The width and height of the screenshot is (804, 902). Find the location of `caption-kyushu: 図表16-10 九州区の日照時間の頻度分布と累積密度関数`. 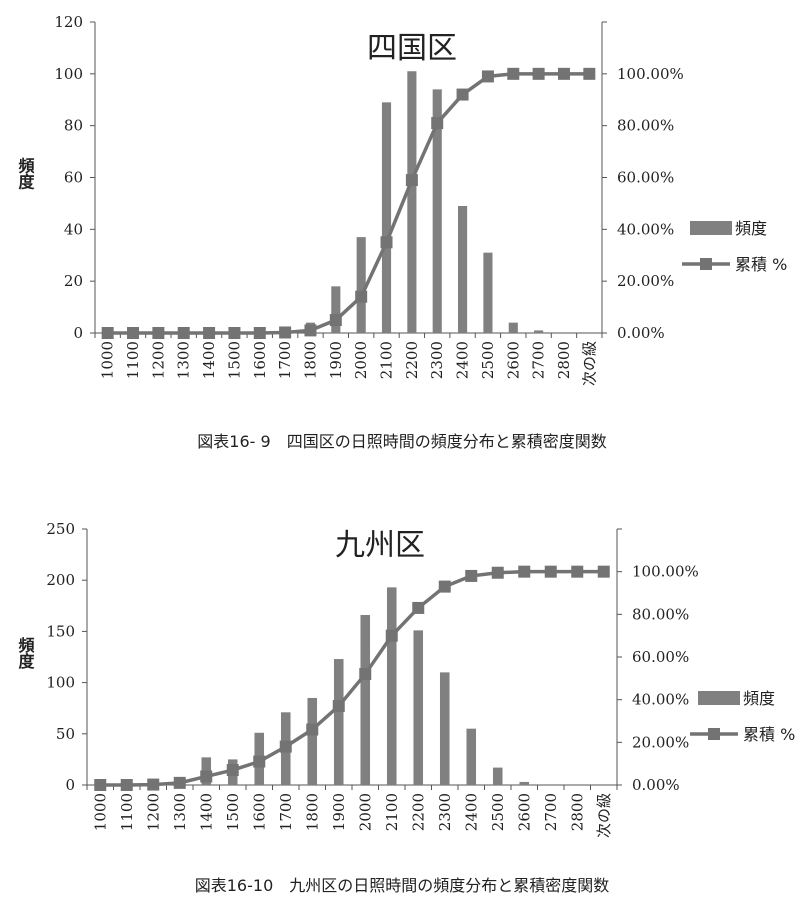

caption-kyushu: 図表16-10 九州区の日照時間の頻度分布と累積密度関数 is located at coordinates (402, 885).